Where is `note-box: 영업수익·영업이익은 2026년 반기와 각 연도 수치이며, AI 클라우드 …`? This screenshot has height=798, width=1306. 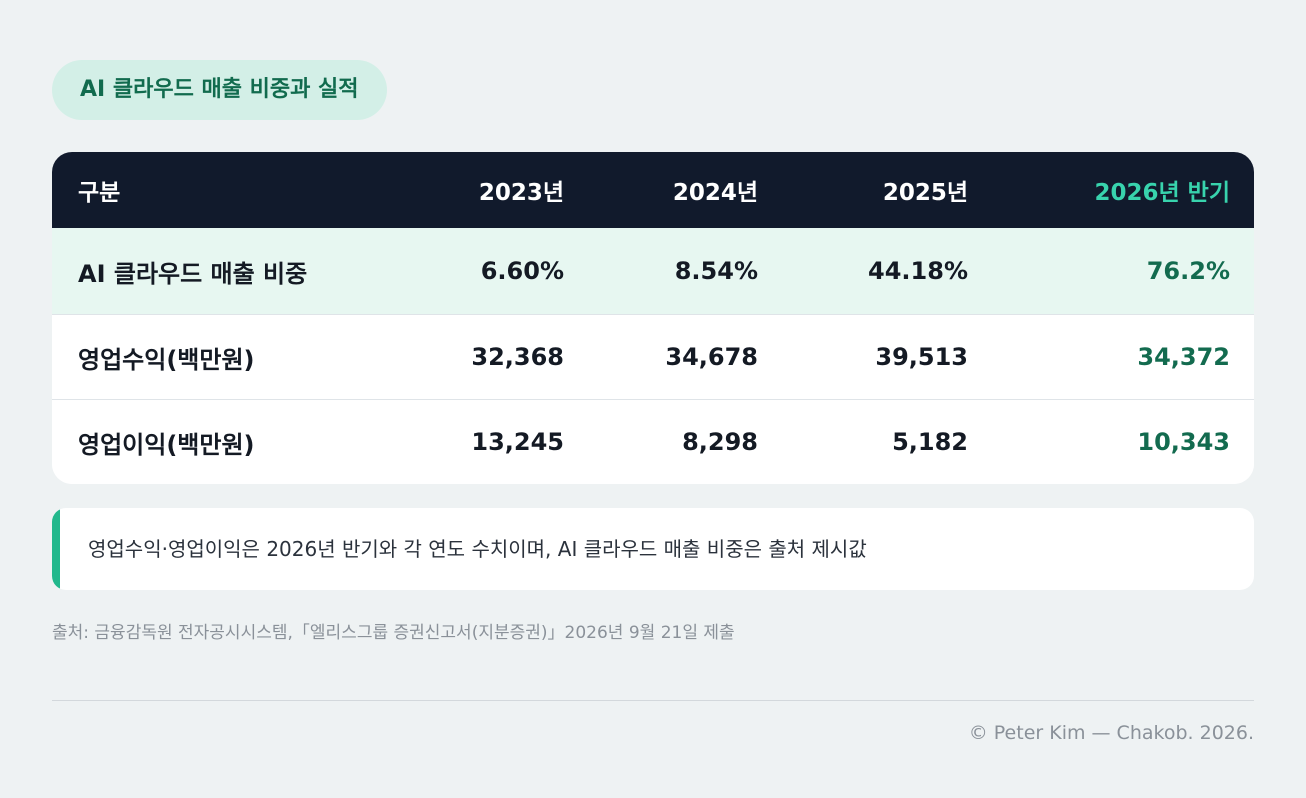
note-box: 영업수익·영업이익은 2026년 반기와 각 연도 수치이며, AI 클라우드 … is located at coordinates (653, 549).